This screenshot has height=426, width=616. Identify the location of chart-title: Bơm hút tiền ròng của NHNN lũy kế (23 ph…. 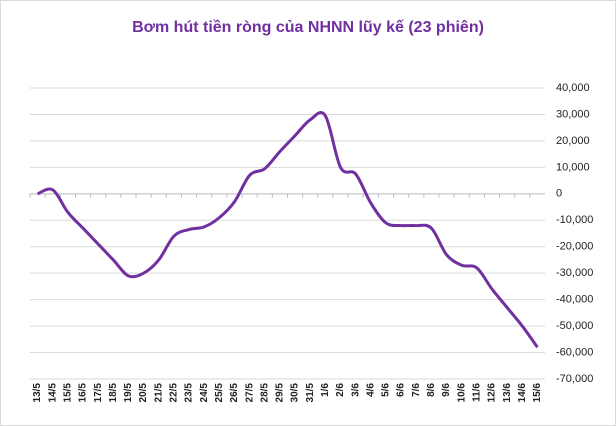
(308, 27).